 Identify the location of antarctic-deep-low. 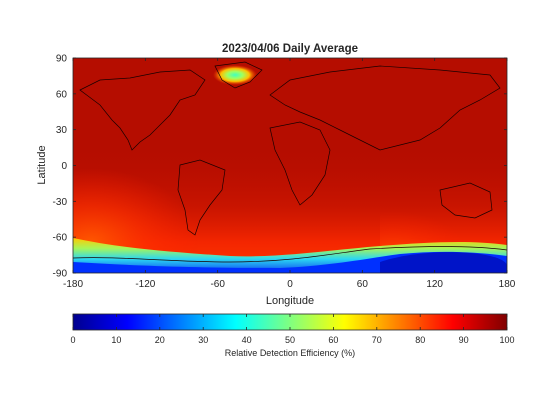
(443, 262).